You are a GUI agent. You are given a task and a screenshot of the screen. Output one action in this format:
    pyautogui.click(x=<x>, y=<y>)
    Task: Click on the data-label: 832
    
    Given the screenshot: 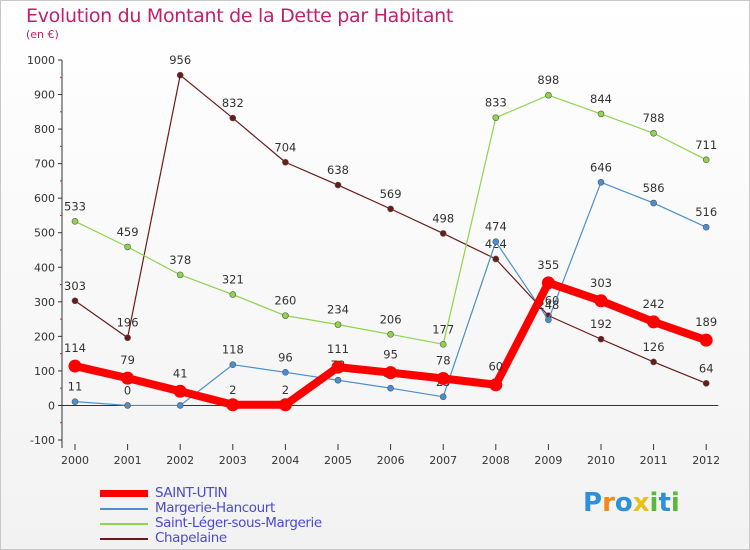 What is the action you would take?
    pyautogui.click(x=233, y=103)
    